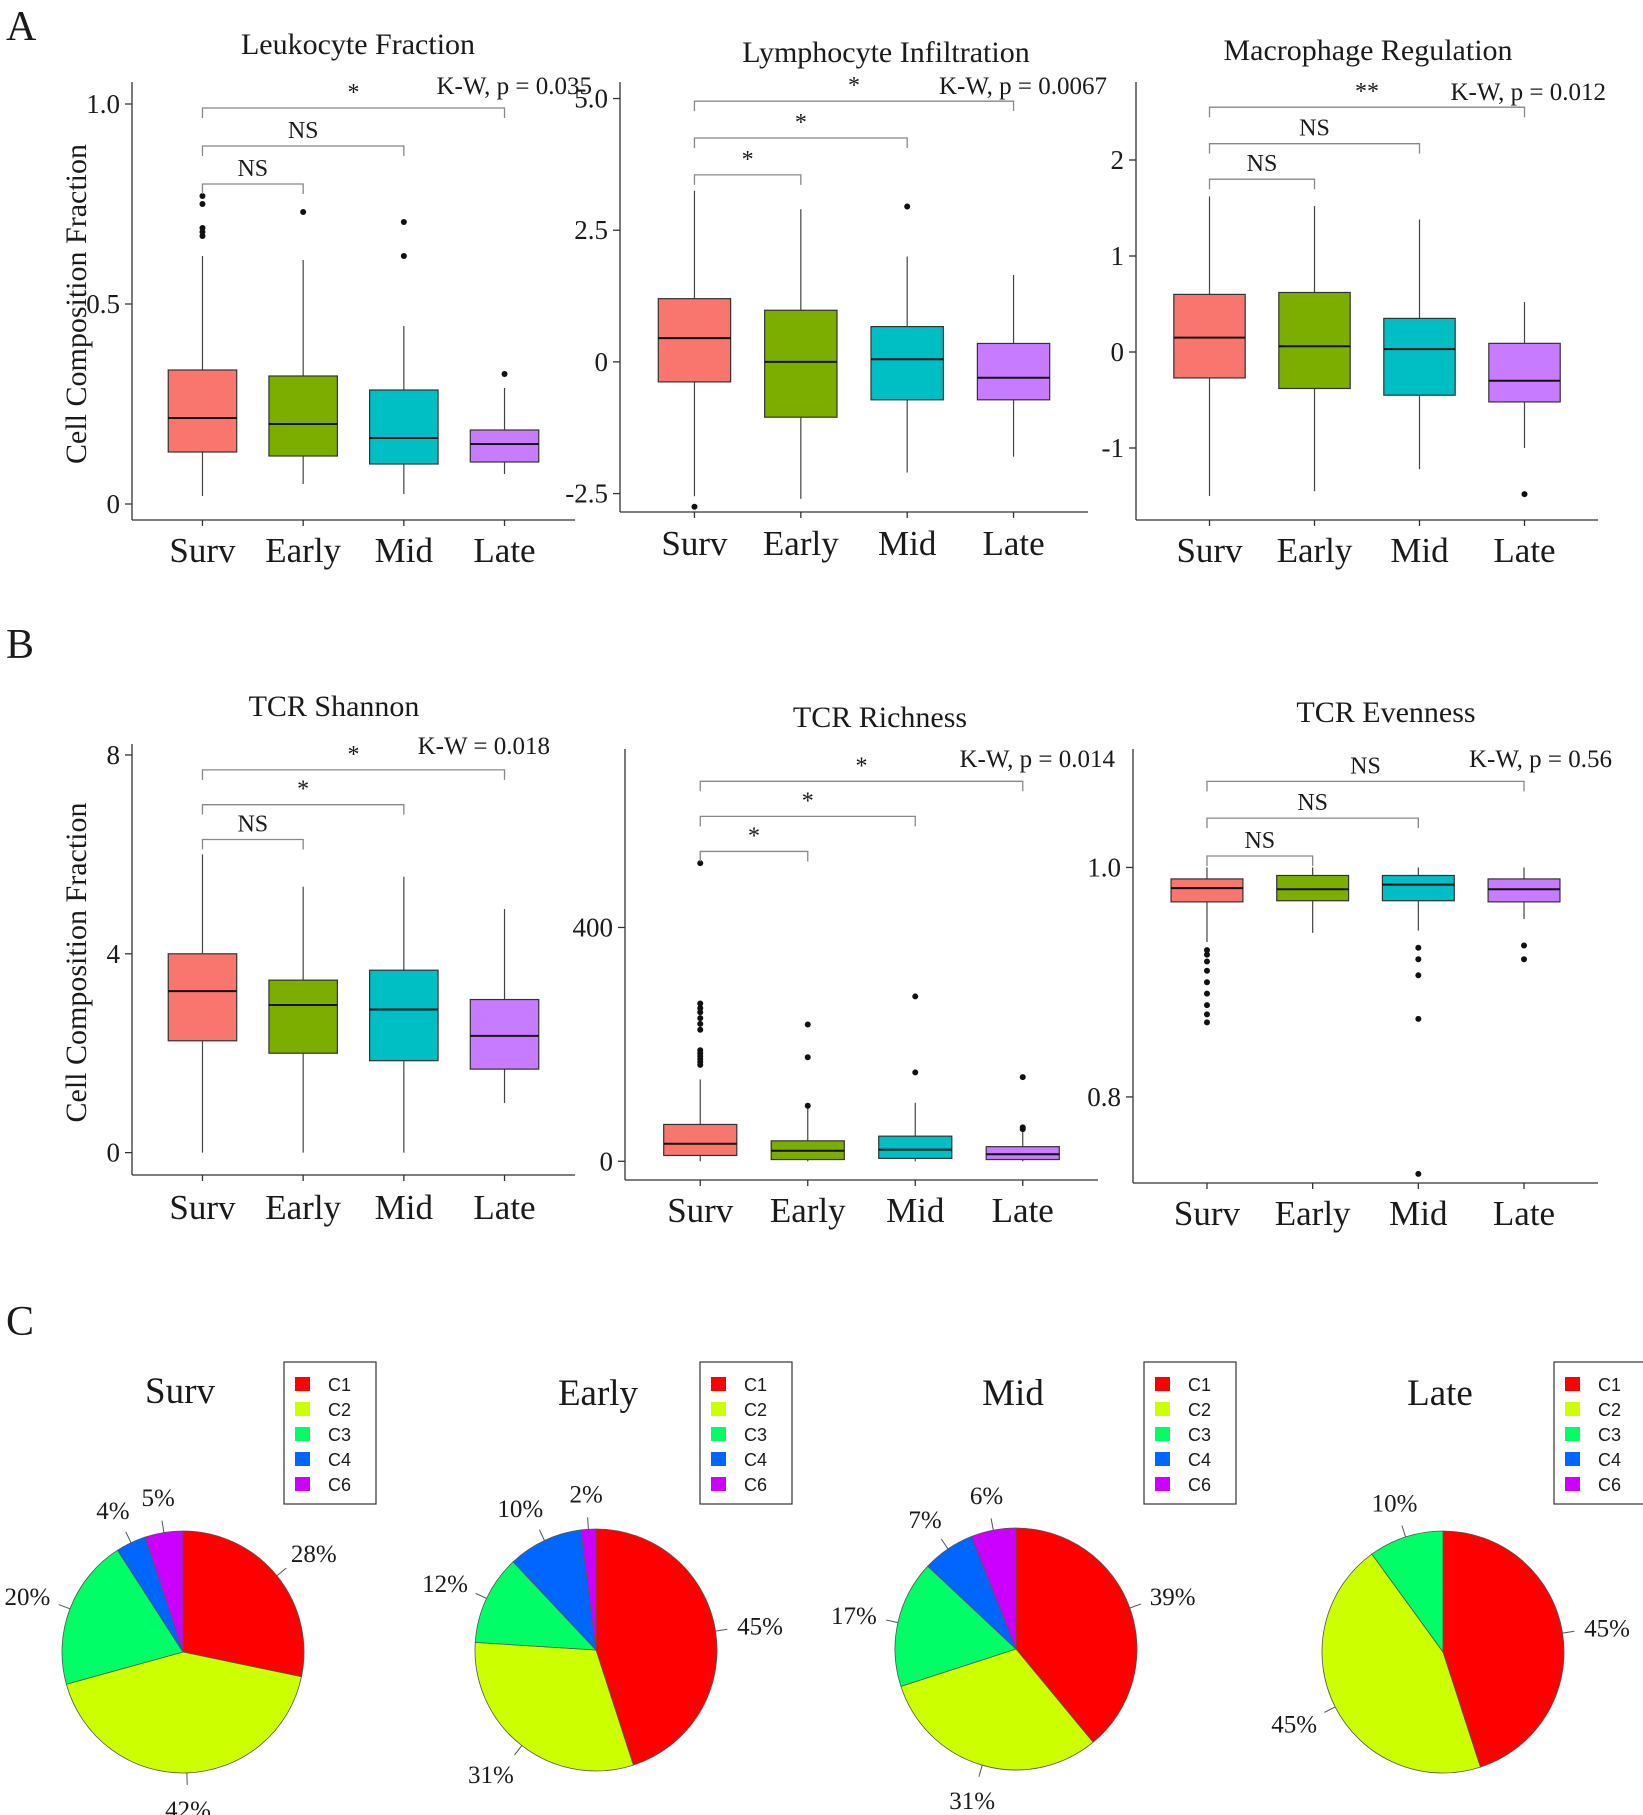  Describe the element at coordinates (514, 86) in the screenshot. I see `kruskal-wallis-label: K-W, p = 0.035` at that location.